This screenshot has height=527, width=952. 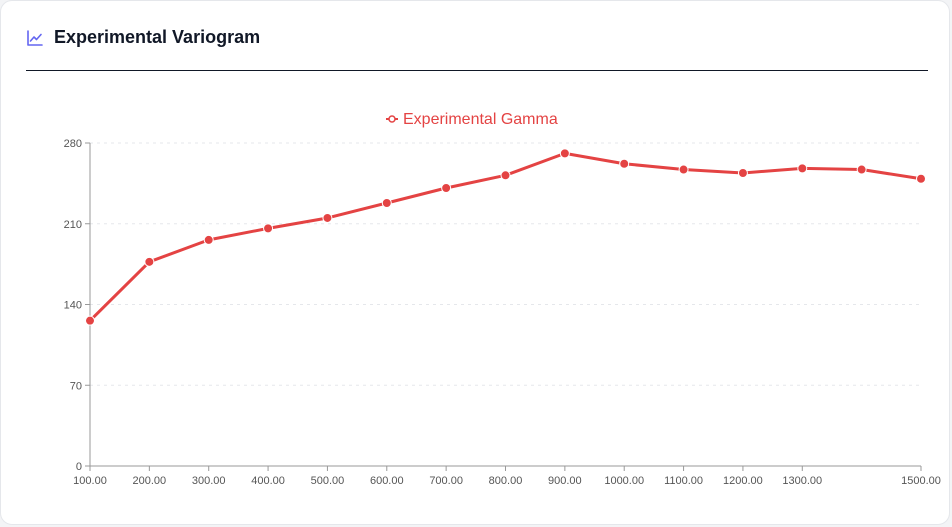 I want to click on y-tick-label: 210, so click(x=73, y=225).